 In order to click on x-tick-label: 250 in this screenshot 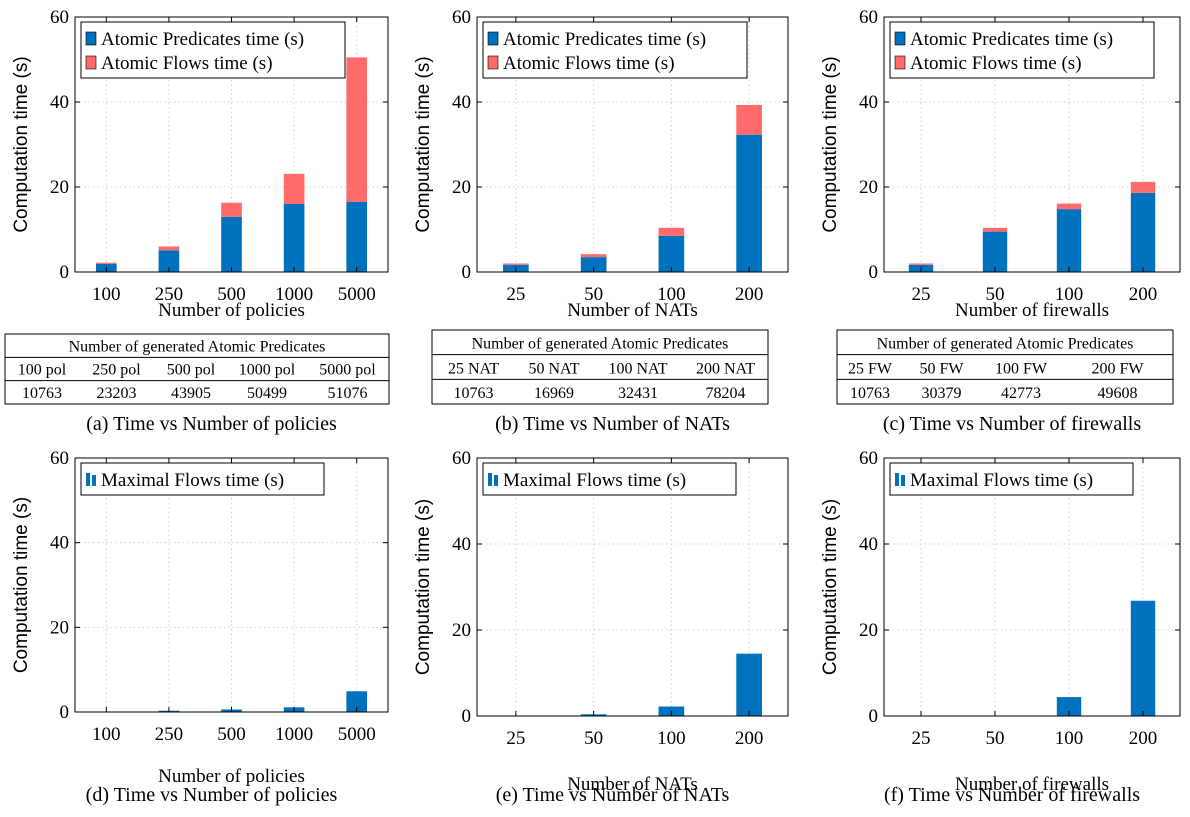, I will do `click(169, 294)`.